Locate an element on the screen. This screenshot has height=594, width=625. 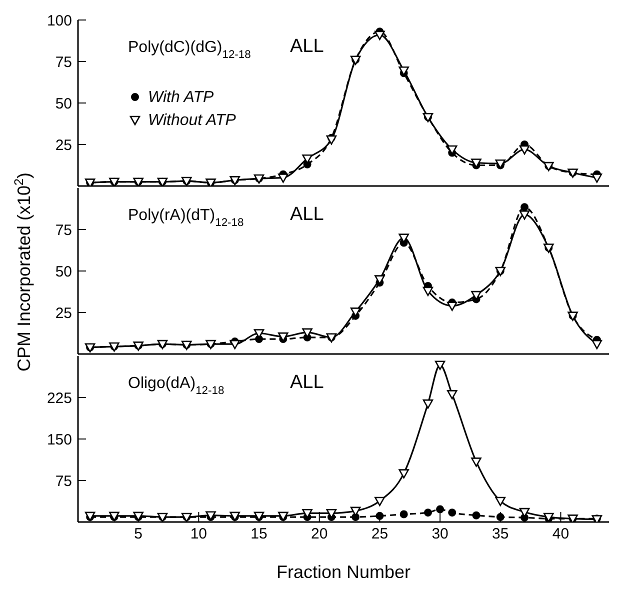
y-tick-label: 225 is located at coordinates (59, 398).